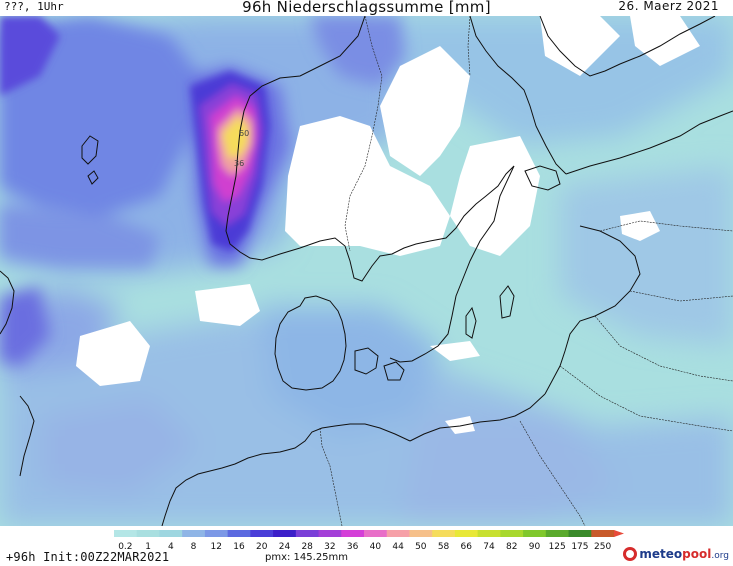 This screenshot has width=733, height=566. What do you see at coordinates (88, 557) in the screenshot?
I see `init-time-label: +96h Init:00Z22MAR2021` at bounding box center [88, 557].